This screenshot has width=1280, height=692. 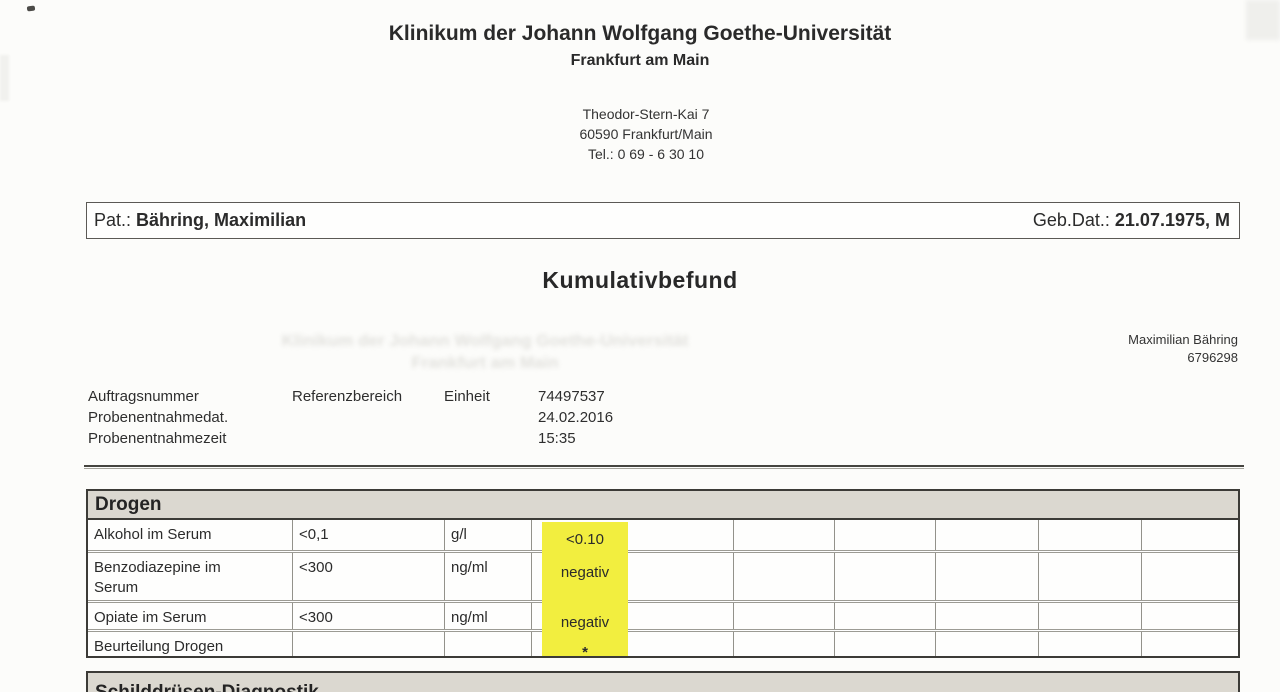 What do you see at coordinates (157, 438) in the screenshot?
I see `collection-time-label: Probenentnahmezeit` at bounding box center [157, 438].